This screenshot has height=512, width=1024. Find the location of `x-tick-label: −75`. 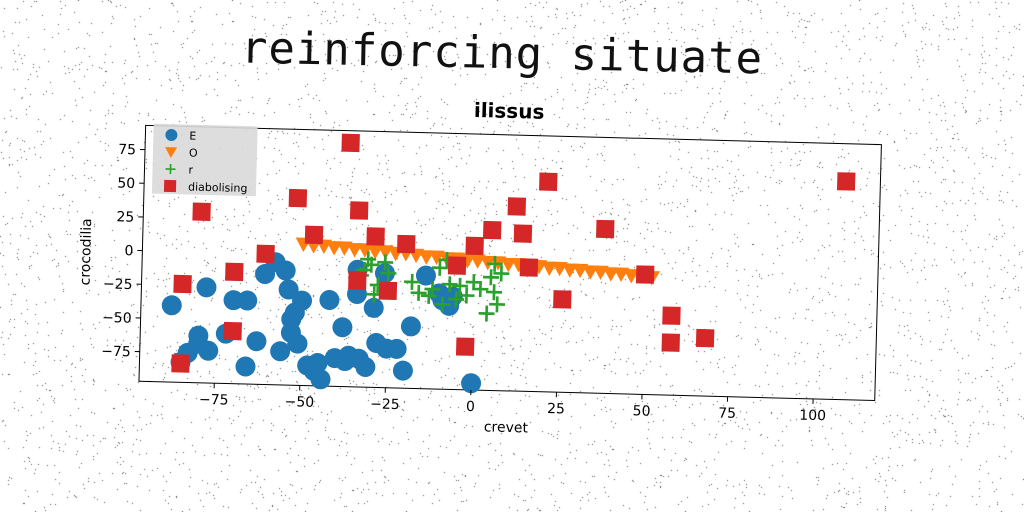

x-tick-label: −75 is located at coordinates (214, 400).